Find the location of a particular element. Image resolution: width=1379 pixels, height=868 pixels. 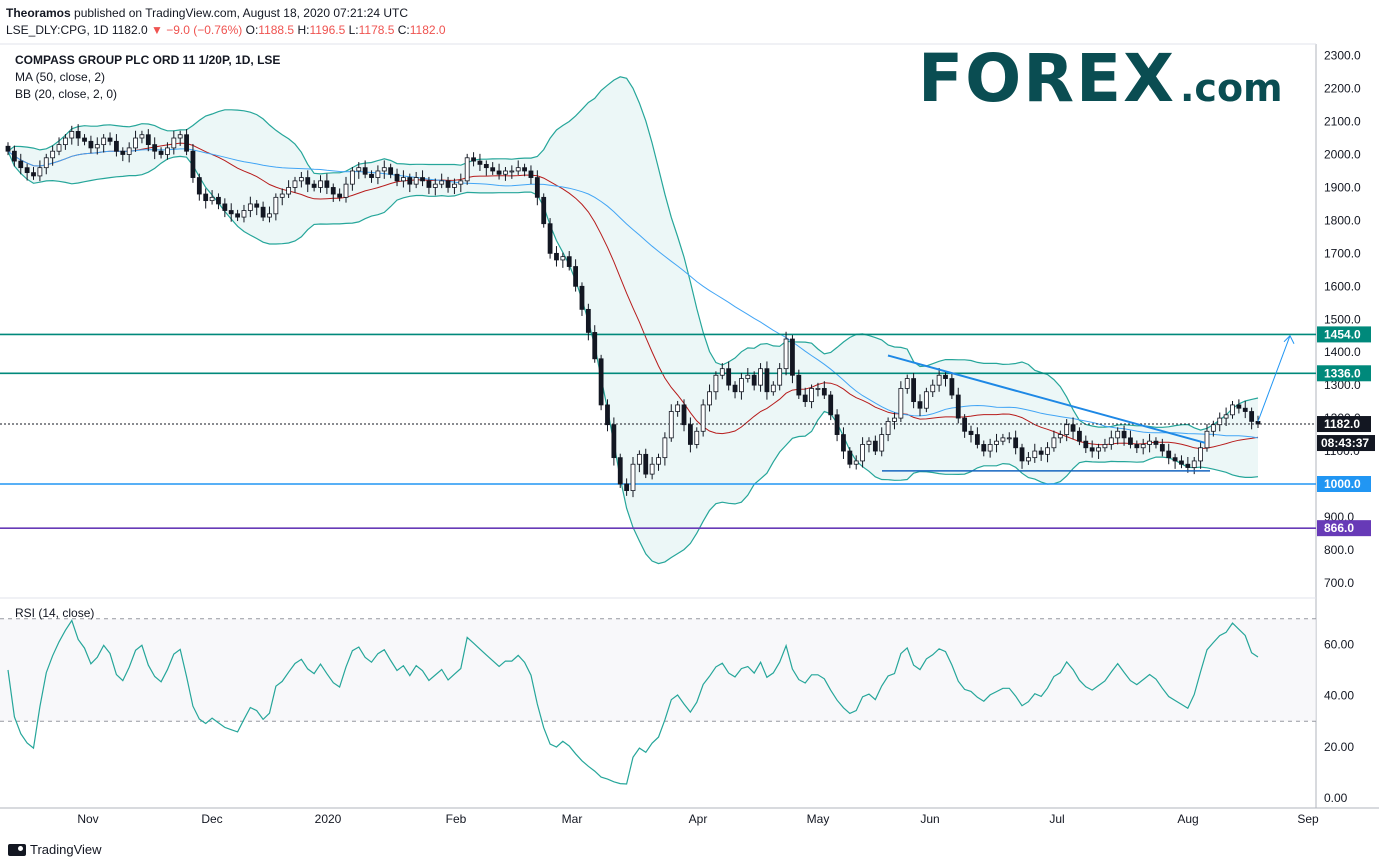

price-tick-label: 2100.0 is located at coordinates (1342, 122).